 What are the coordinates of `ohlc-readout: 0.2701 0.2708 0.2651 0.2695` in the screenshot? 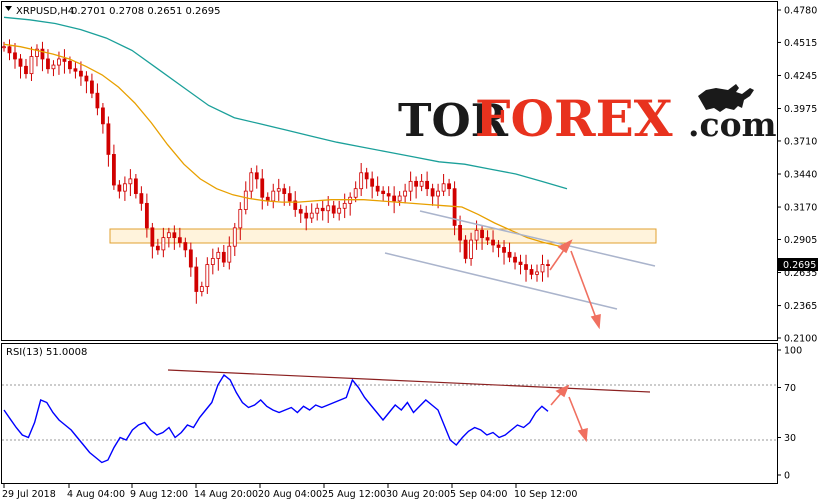 It's located at (146, 11).